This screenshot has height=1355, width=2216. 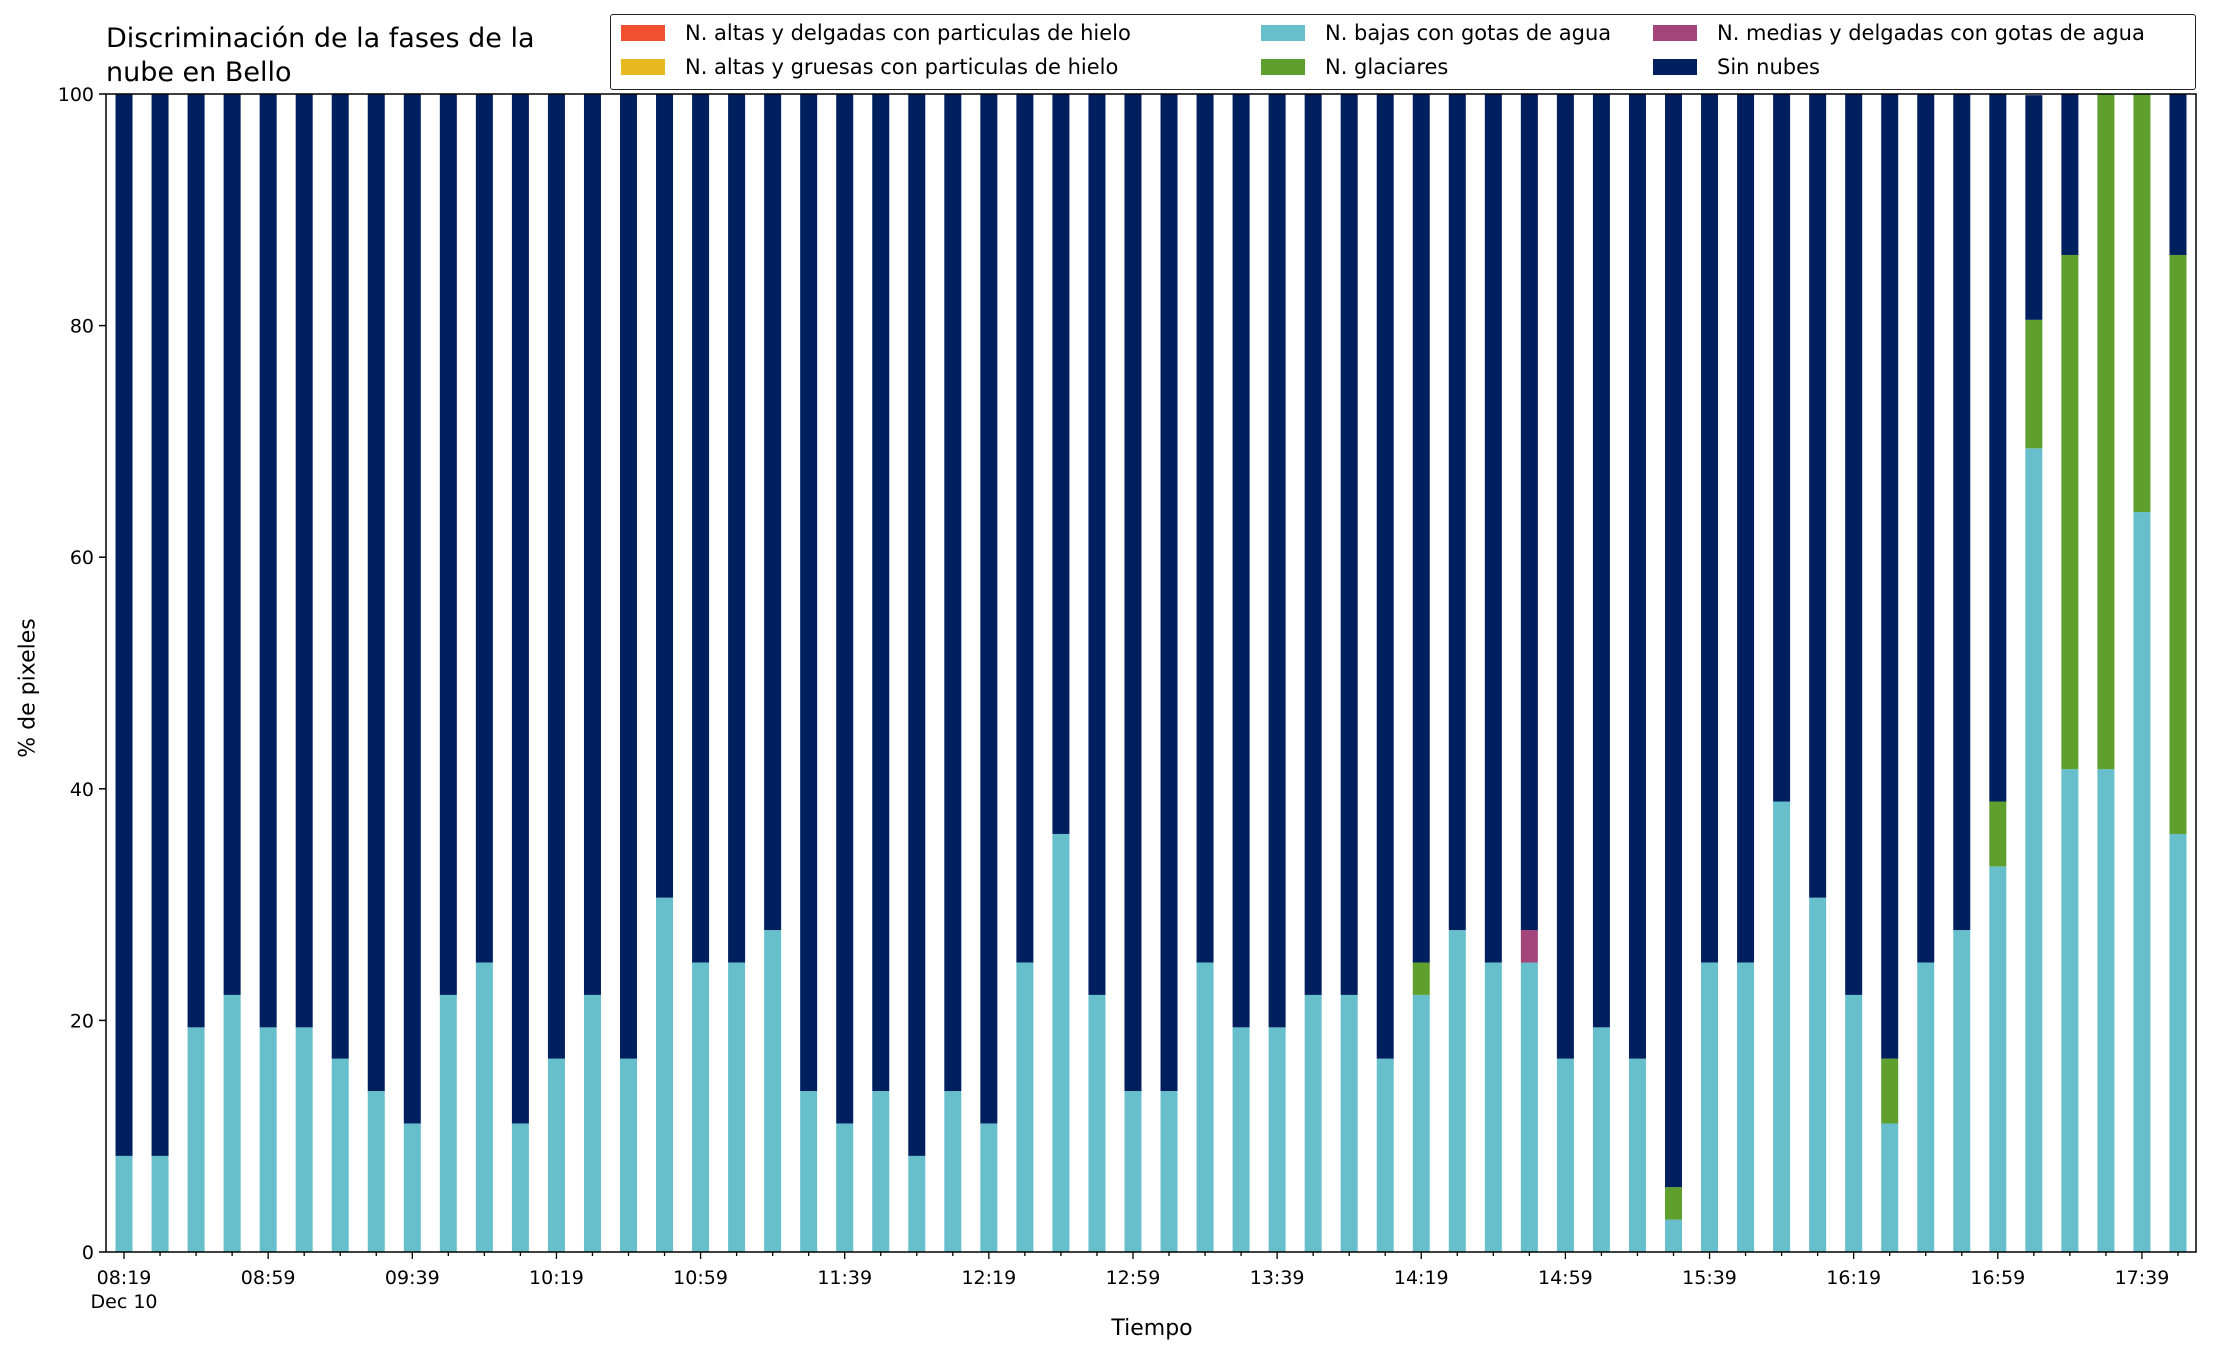 I want to click on y-tick-label: 60, so click(x=82, y=558).